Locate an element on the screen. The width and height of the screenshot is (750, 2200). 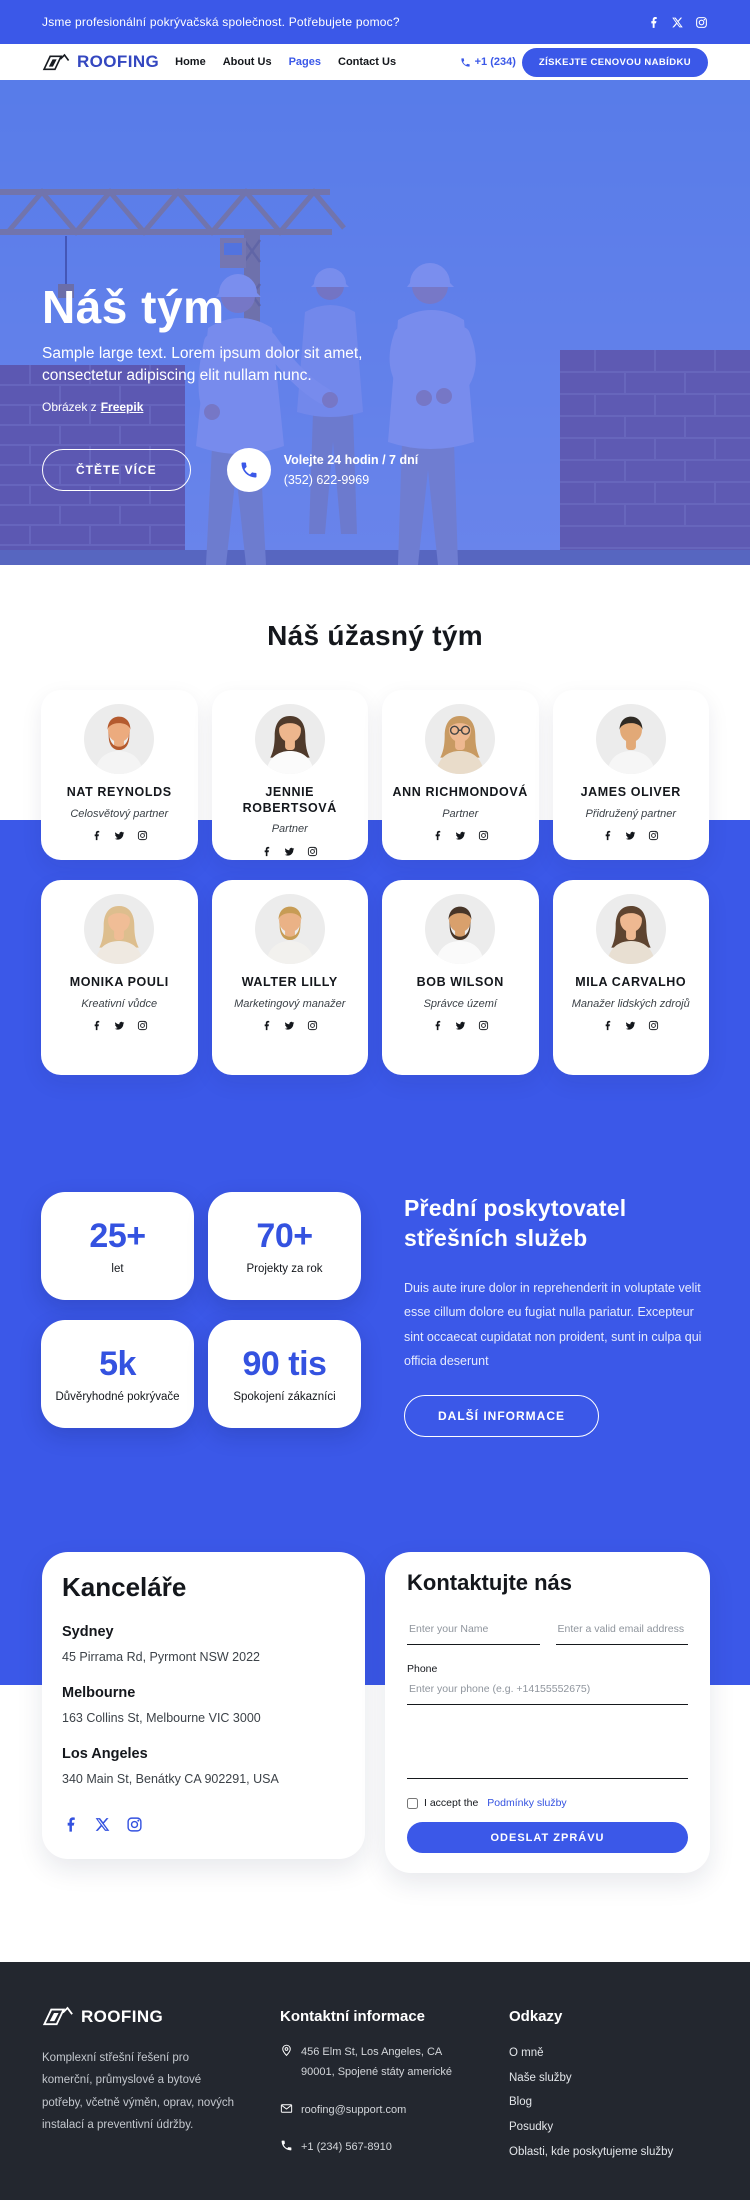
stat-card: 25+ let is located at coordinates (117, 1246).